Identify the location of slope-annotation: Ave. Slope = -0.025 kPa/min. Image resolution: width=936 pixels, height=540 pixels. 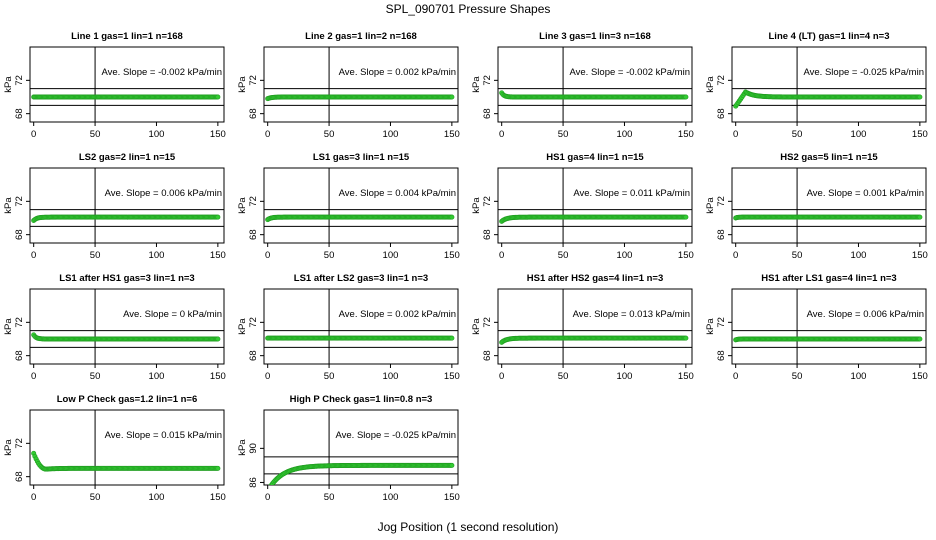
(863, 72).